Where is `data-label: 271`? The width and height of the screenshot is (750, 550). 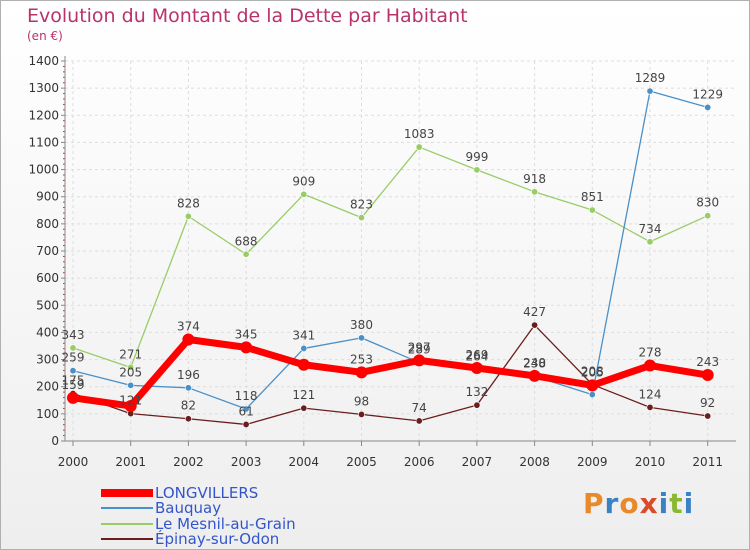
data-label: 271 is located at coordinates (130, 354).